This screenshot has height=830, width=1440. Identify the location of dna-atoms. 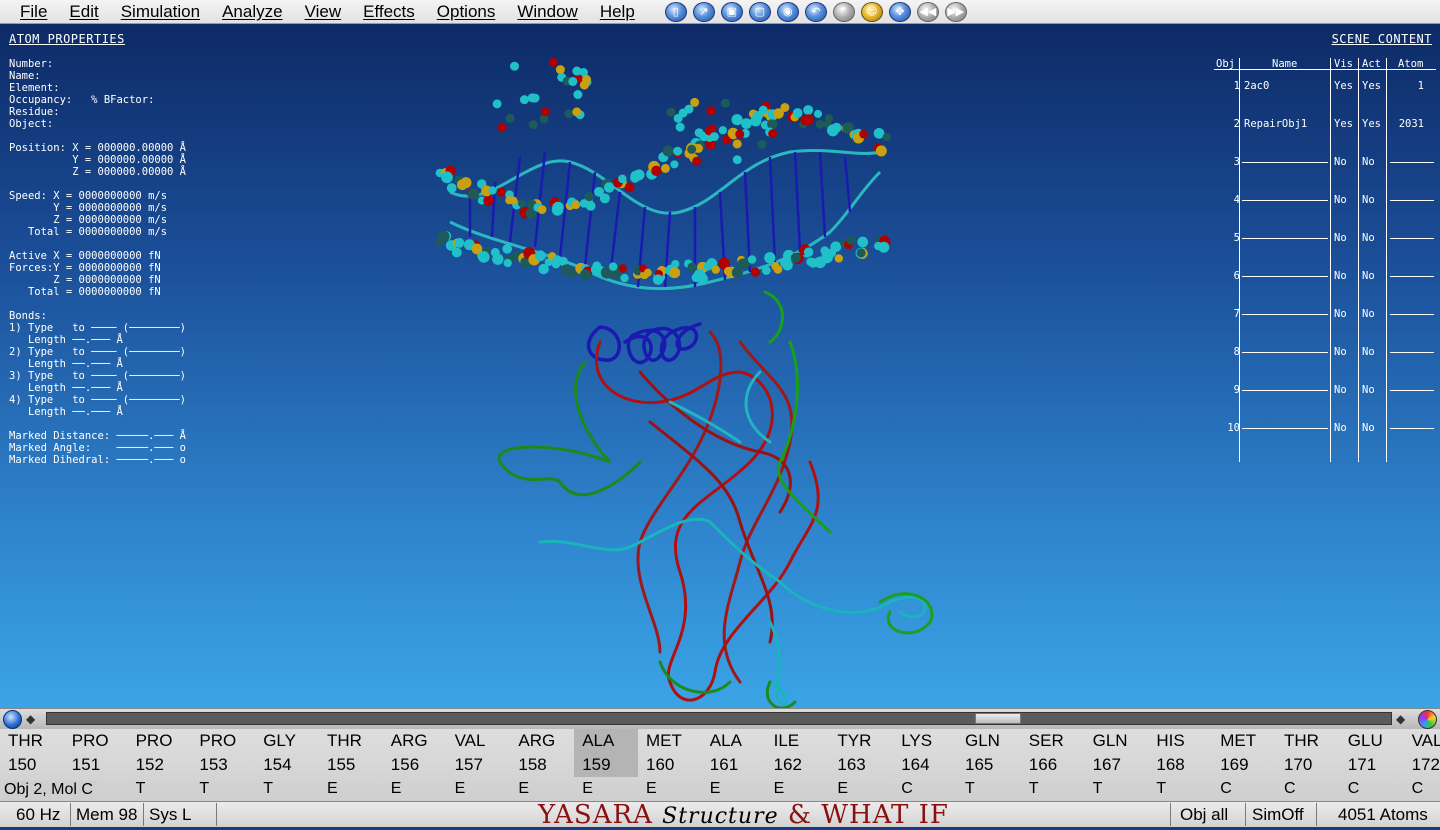
(663, 171).